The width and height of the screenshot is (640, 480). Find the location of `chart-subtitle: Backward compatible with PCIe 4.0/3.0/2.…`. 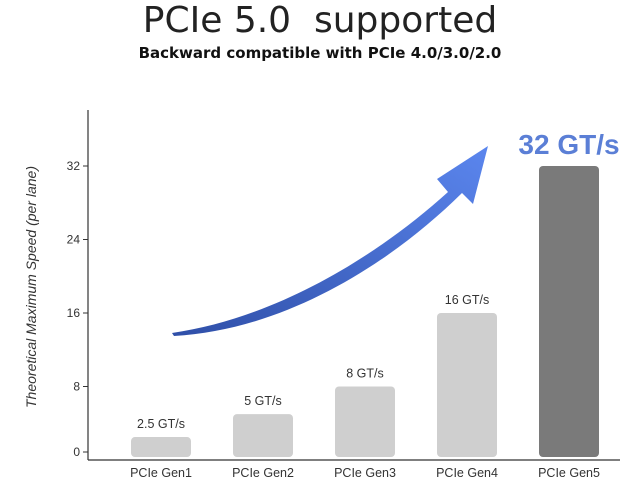

chart-subtitle: Backward compatible with PCIe 4.0/3.0/2.… is located at coordinates (320, 53).